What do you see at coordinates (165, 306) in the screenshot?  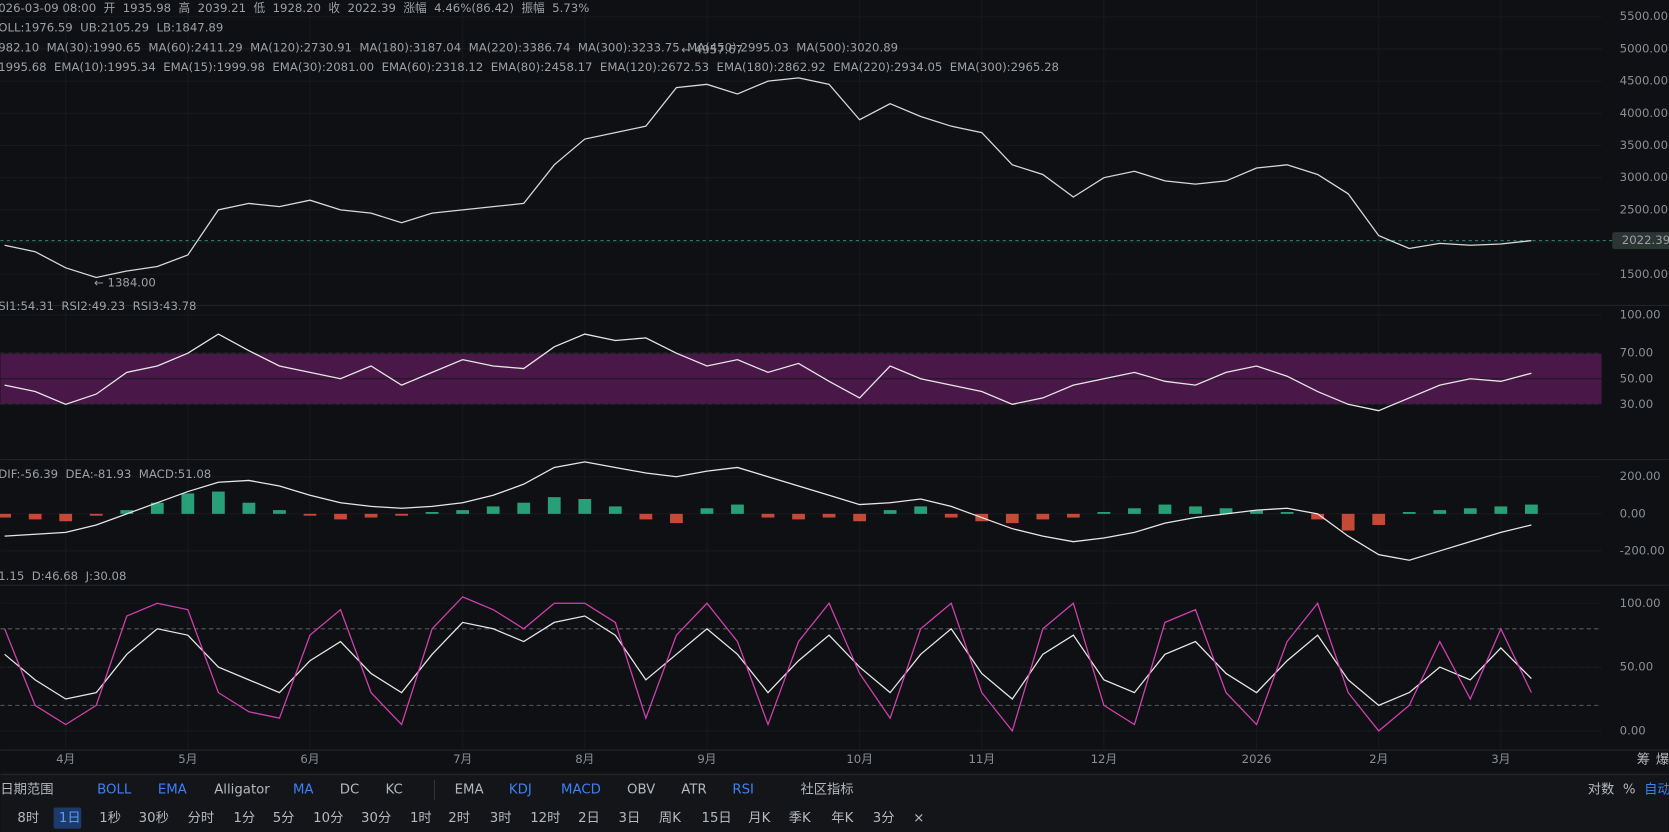 I see `indicator-legend: RSI3:43.78` at bounding box center [165, 306].